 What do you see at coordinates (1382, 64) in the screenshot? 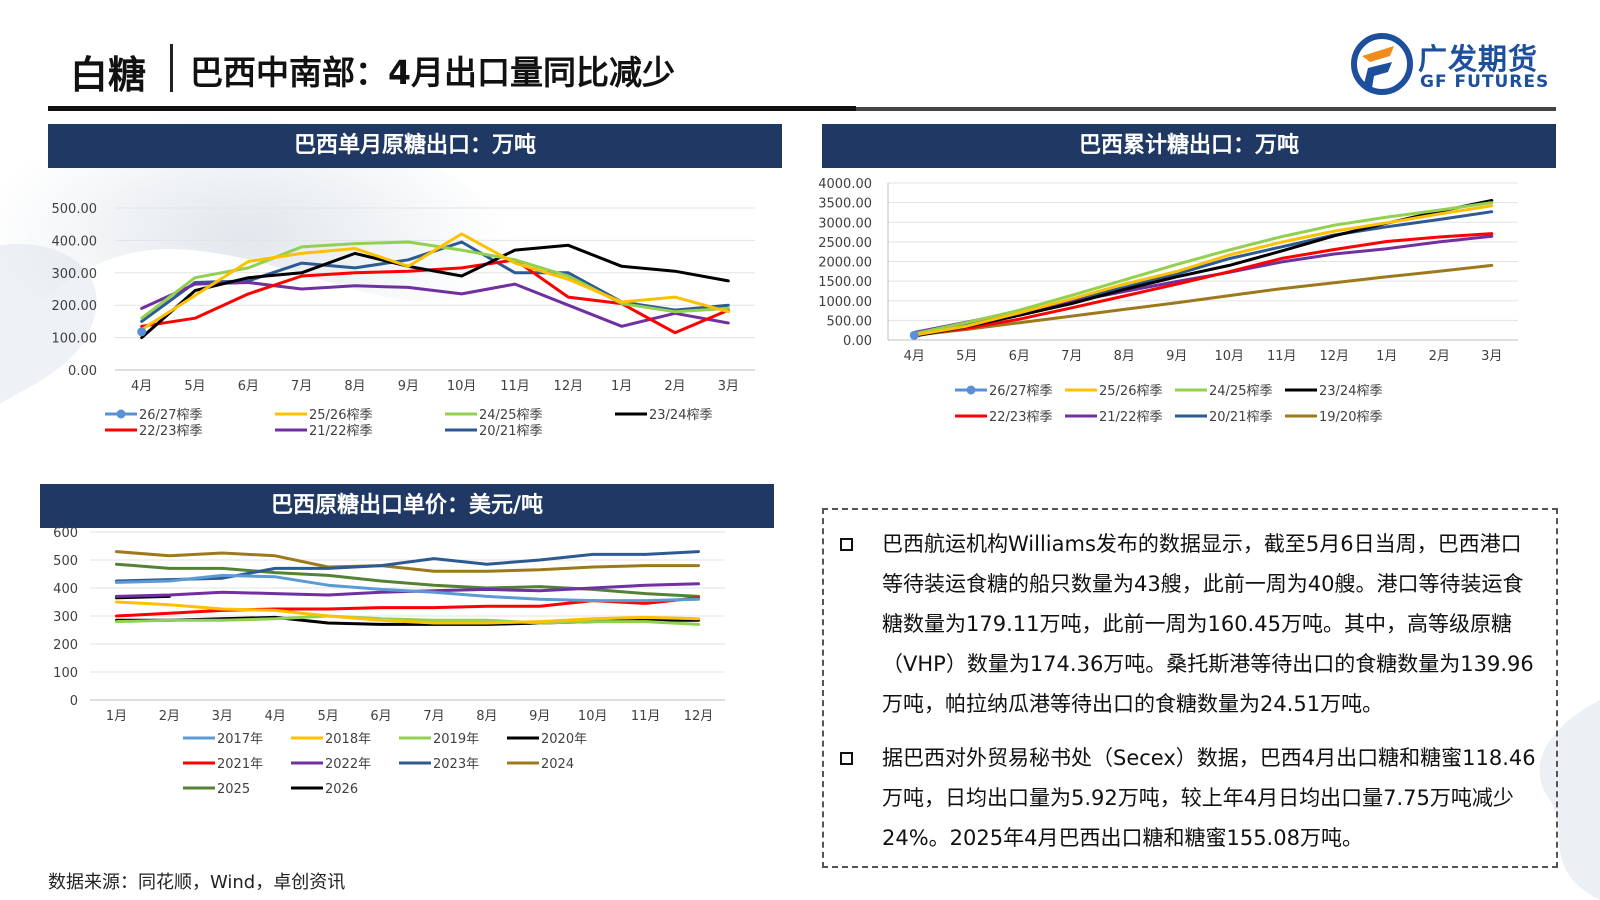
I see `gf-logo-icon` at bounding box center [1382, 64].